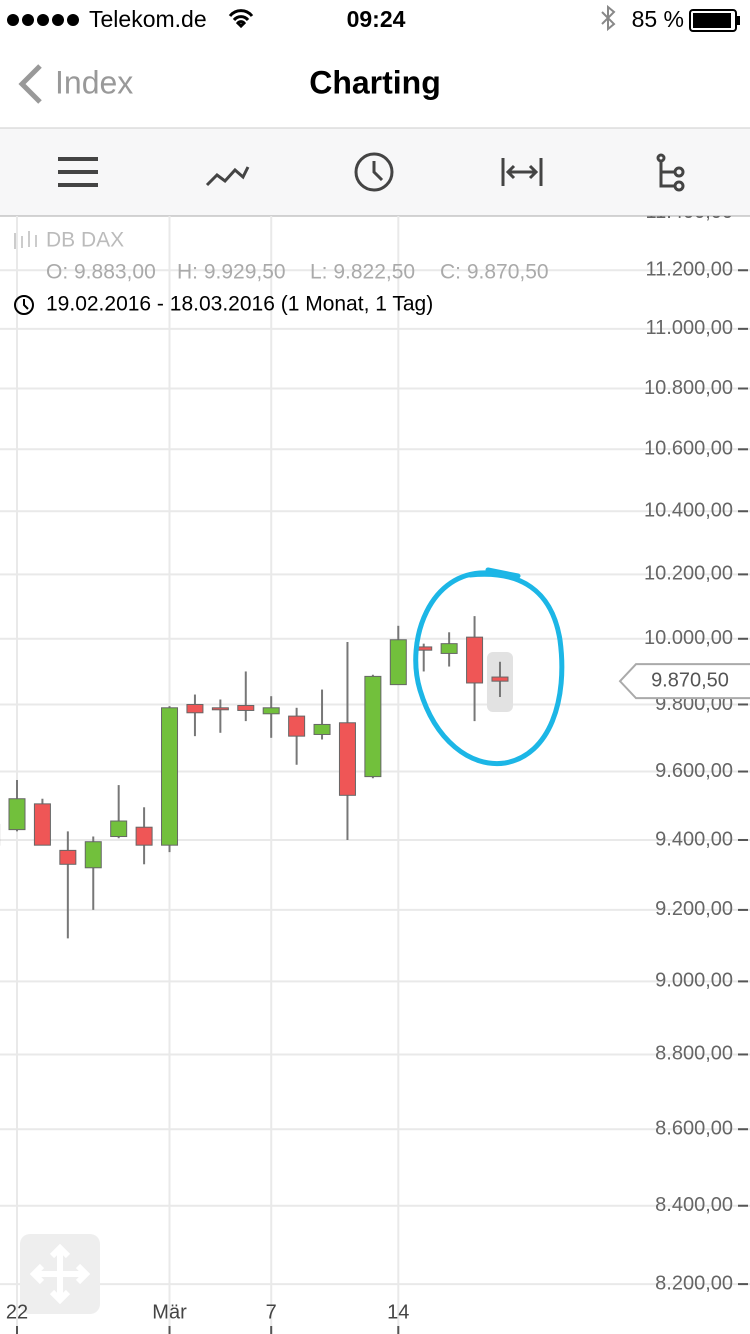 The height and width of the screenshot is (1334, 750). What do you see at coordinates (148, 19) in the screenshot?
I see `carrier: Telekom.de` at bounding box center [148, 19].